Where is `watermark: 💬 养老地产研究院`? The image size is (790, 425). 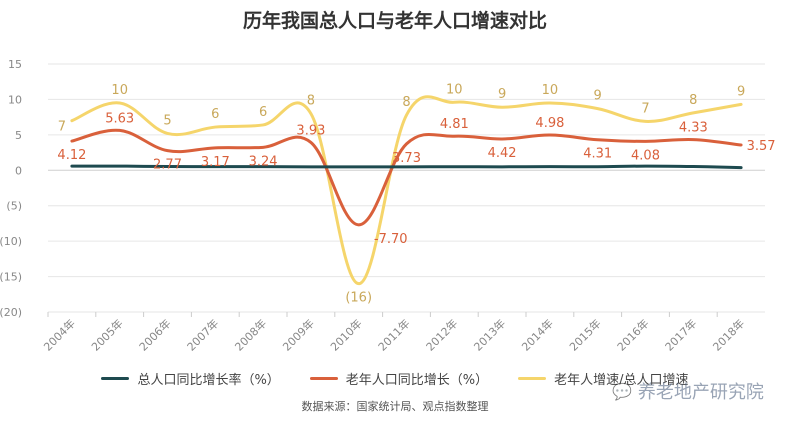 watermark: 💬 养老地产研究院 is located at coordinates (688, 391).